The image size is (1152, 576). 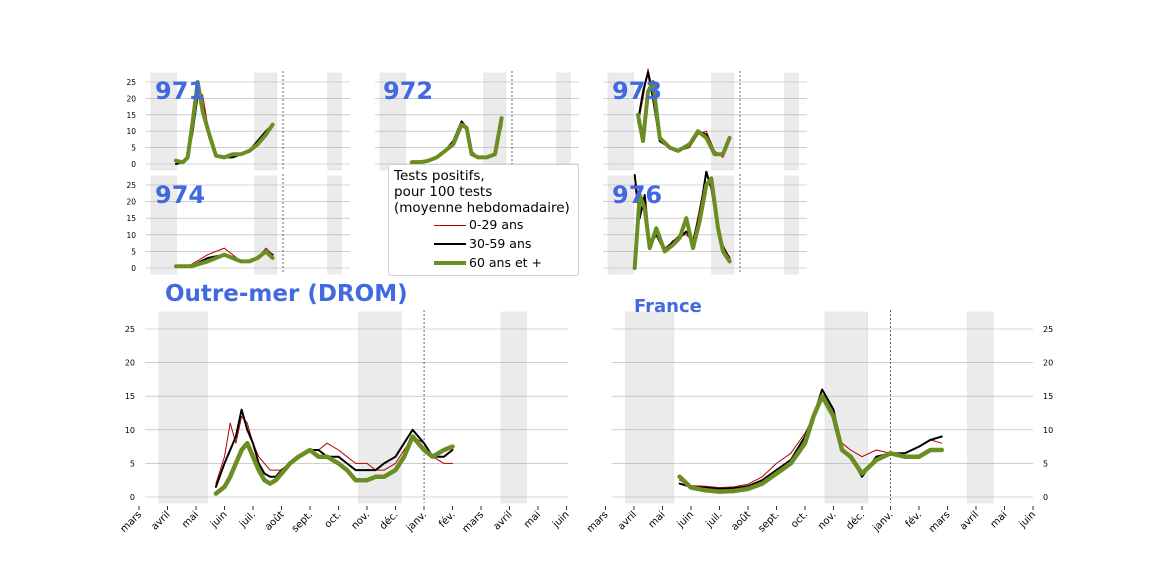 What do you see at coordinates (505, 262) in the screenshot?
I see `legend-label-old: 60 ans et +` at bounding box center [505, 262].